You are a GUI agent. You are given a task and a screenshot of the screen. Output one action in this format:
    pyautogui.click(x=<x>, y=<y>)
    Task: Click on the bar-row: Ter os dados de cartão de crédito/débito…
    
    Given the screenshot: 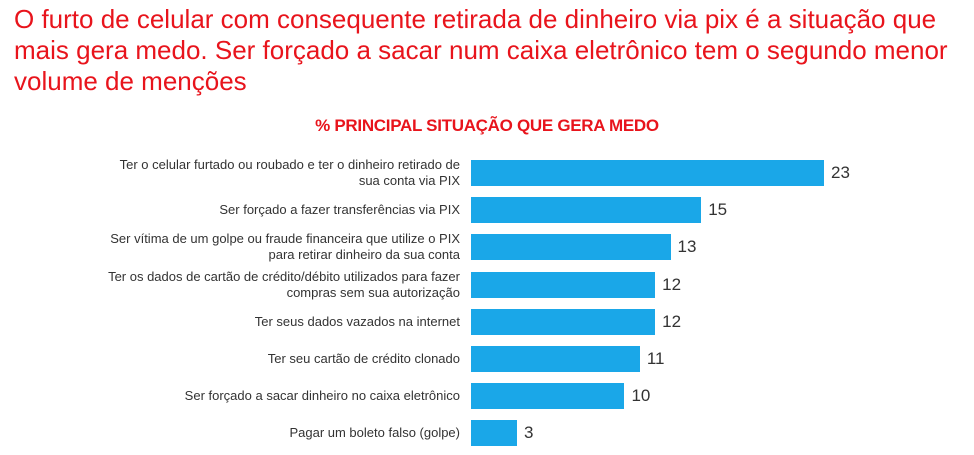 What is the action you would take?
    pyautogui.click(x=487, y=284)
    